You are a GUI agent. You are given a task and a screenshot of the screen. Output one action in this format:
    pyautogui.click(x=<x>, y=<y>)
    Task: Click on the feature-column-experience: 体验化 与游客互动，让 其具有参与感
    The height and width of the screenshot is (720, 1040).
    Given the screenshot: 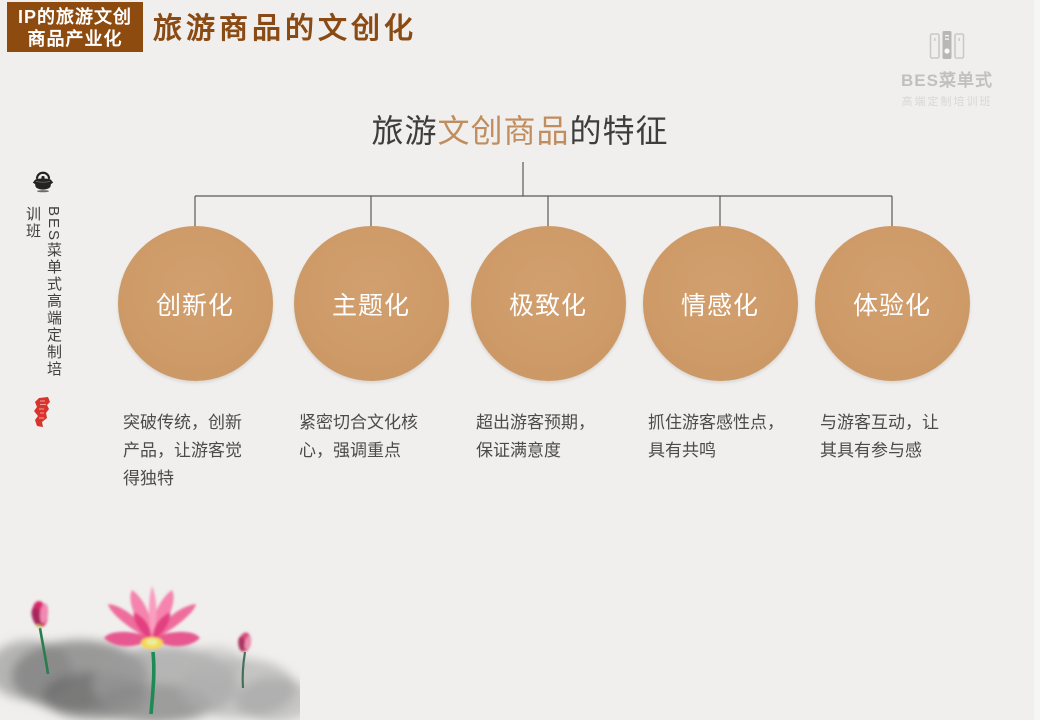 What is the action you would take?
    pyautogui.click(x=892, y=345)
    